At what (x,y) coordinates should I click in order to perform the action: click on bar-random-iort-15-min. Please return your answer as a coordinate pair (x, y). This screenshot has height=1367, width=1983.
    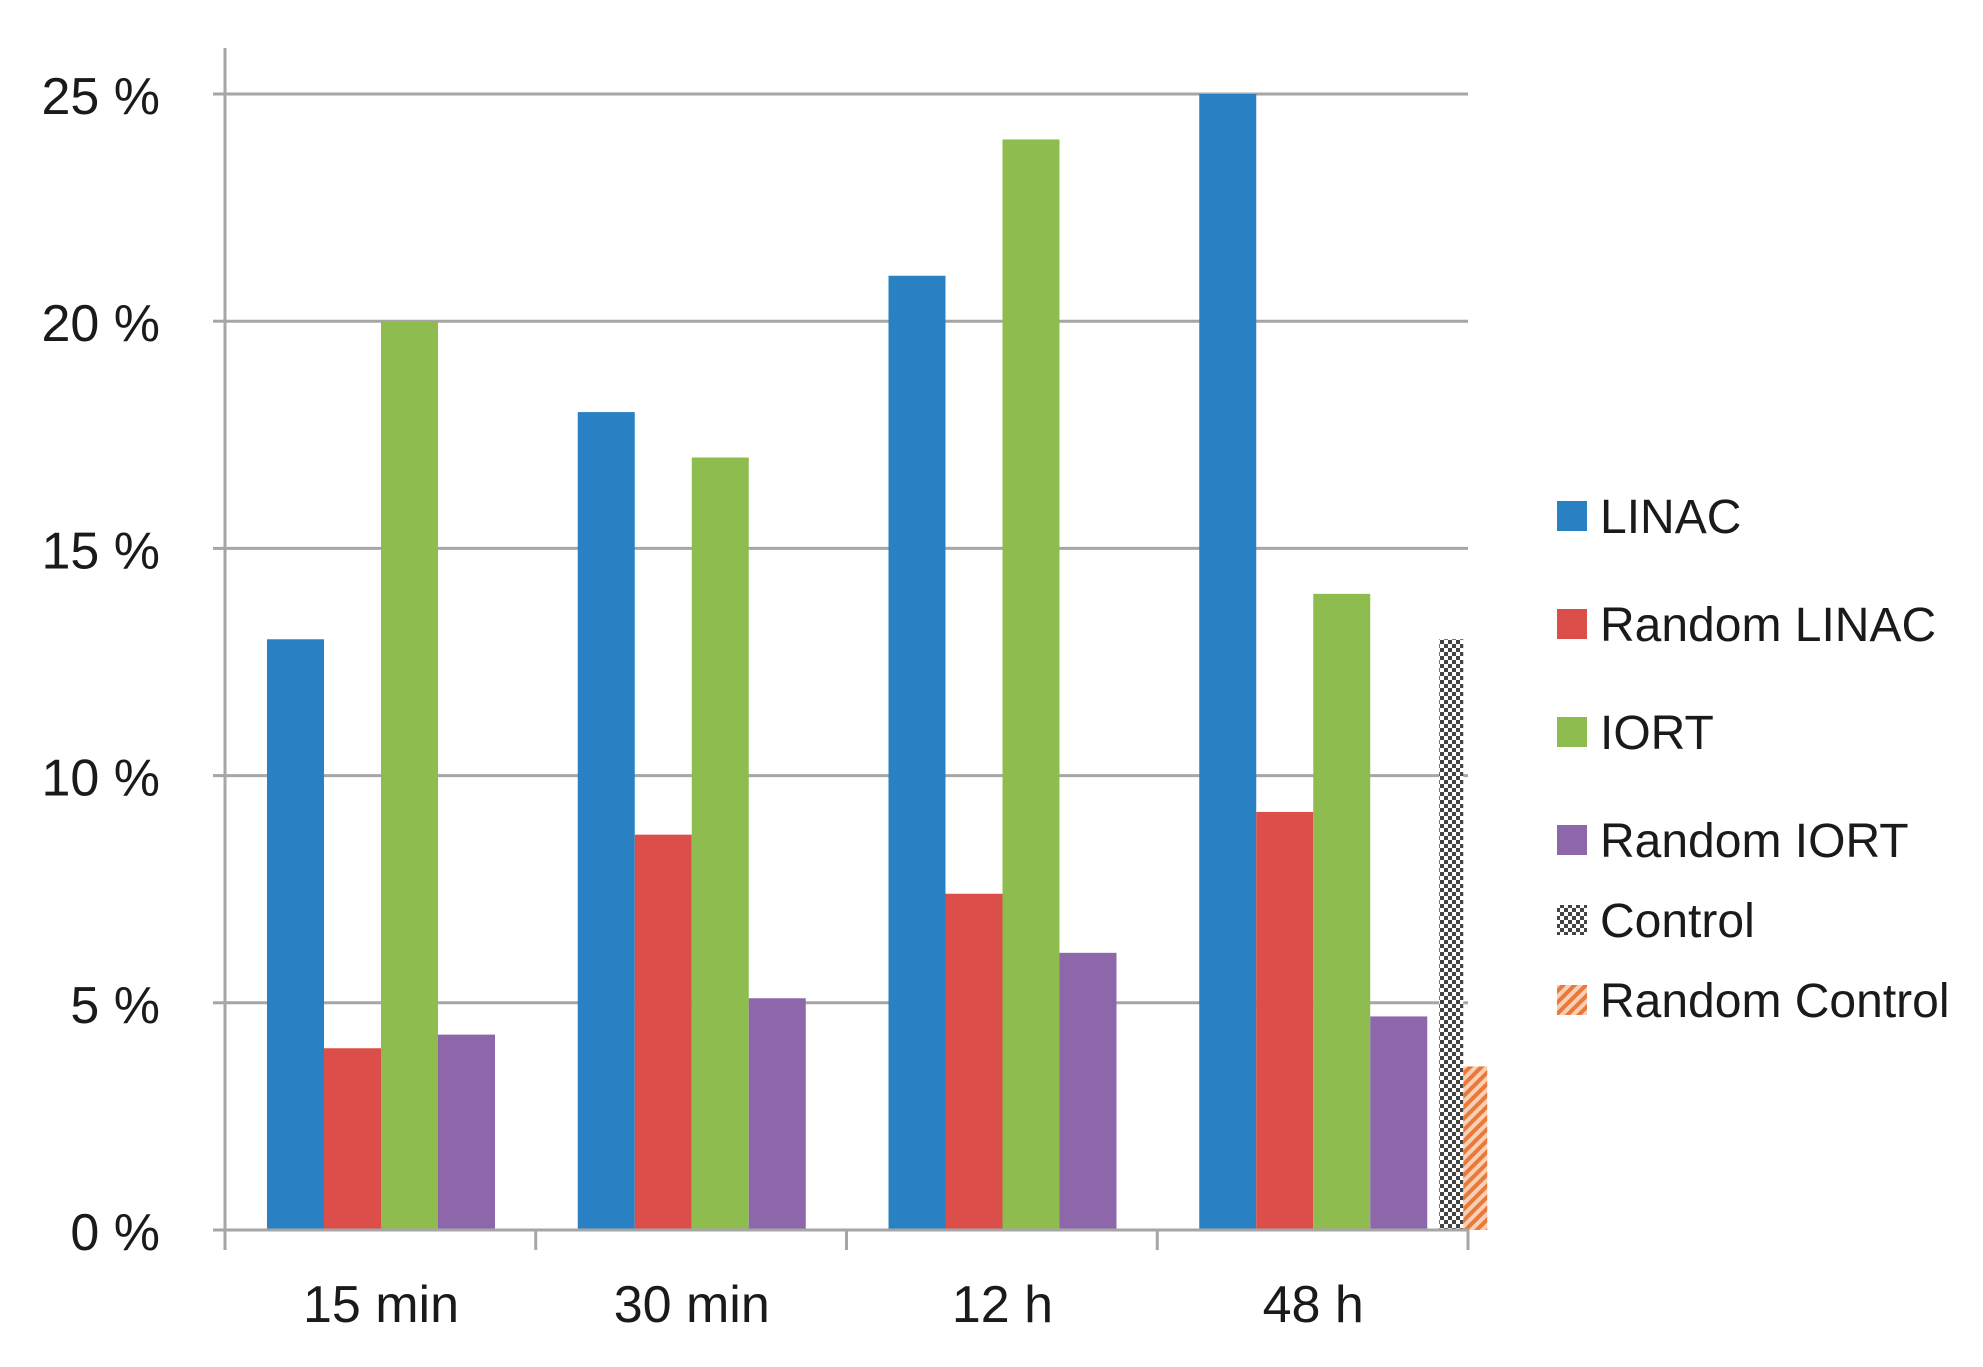
    Looking at the image, I should click on (466, 1132).